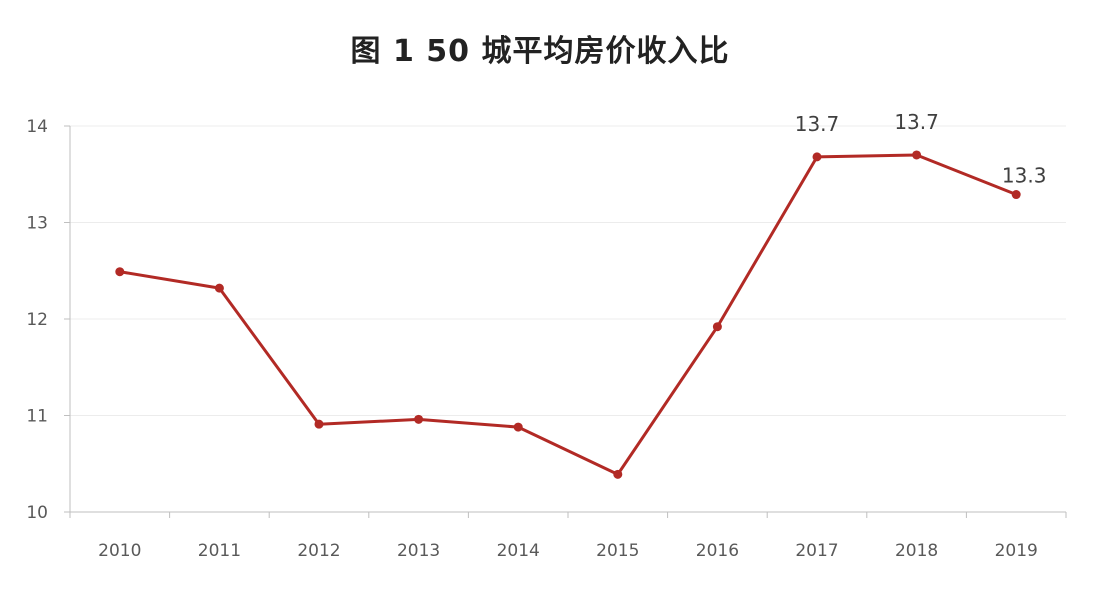 The width and height of the screenshot is (1116, 600). Describe the element at coordinates (418, 551) in the screenshot. I see `x-tick-label: 2013` at that location.